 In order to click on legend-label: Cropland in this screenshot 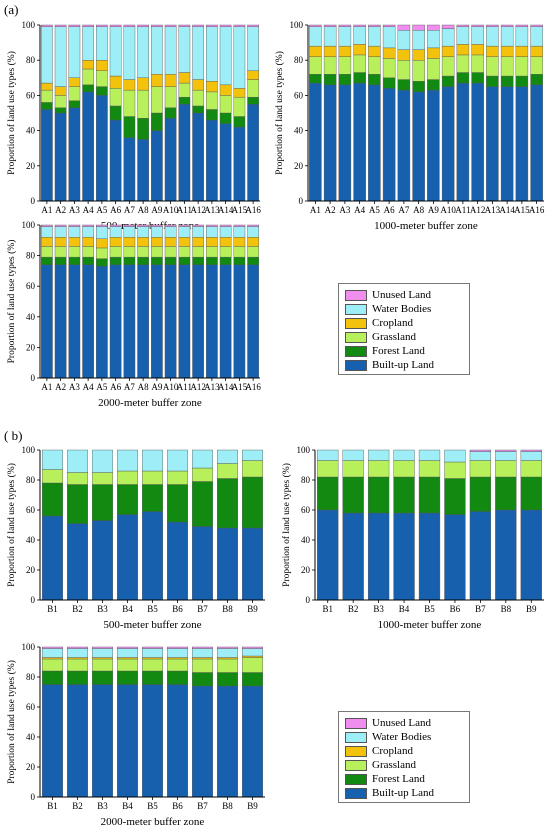, I will do `click(392, 323)`.